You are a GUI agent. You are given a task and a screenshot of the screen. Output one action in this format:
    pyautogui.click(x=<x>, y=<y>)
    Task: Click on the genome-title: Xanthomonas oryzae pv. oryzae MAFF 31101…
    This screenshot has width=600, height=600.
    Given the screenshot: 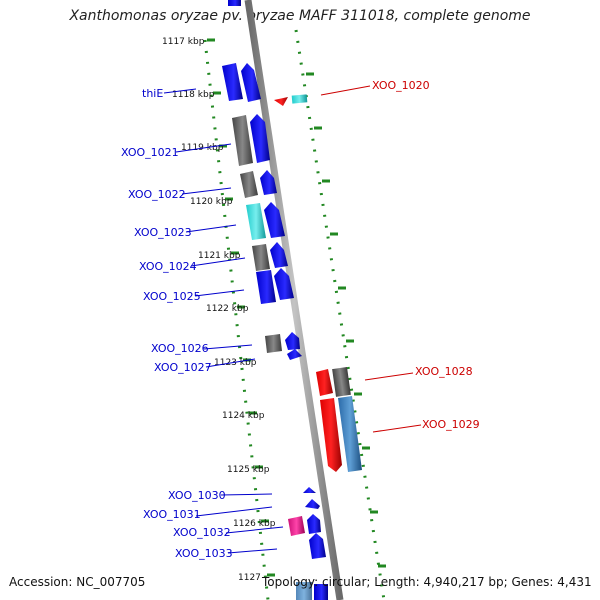 What is the action you would take?
    pyautogui.click(x=300, y=16)
    